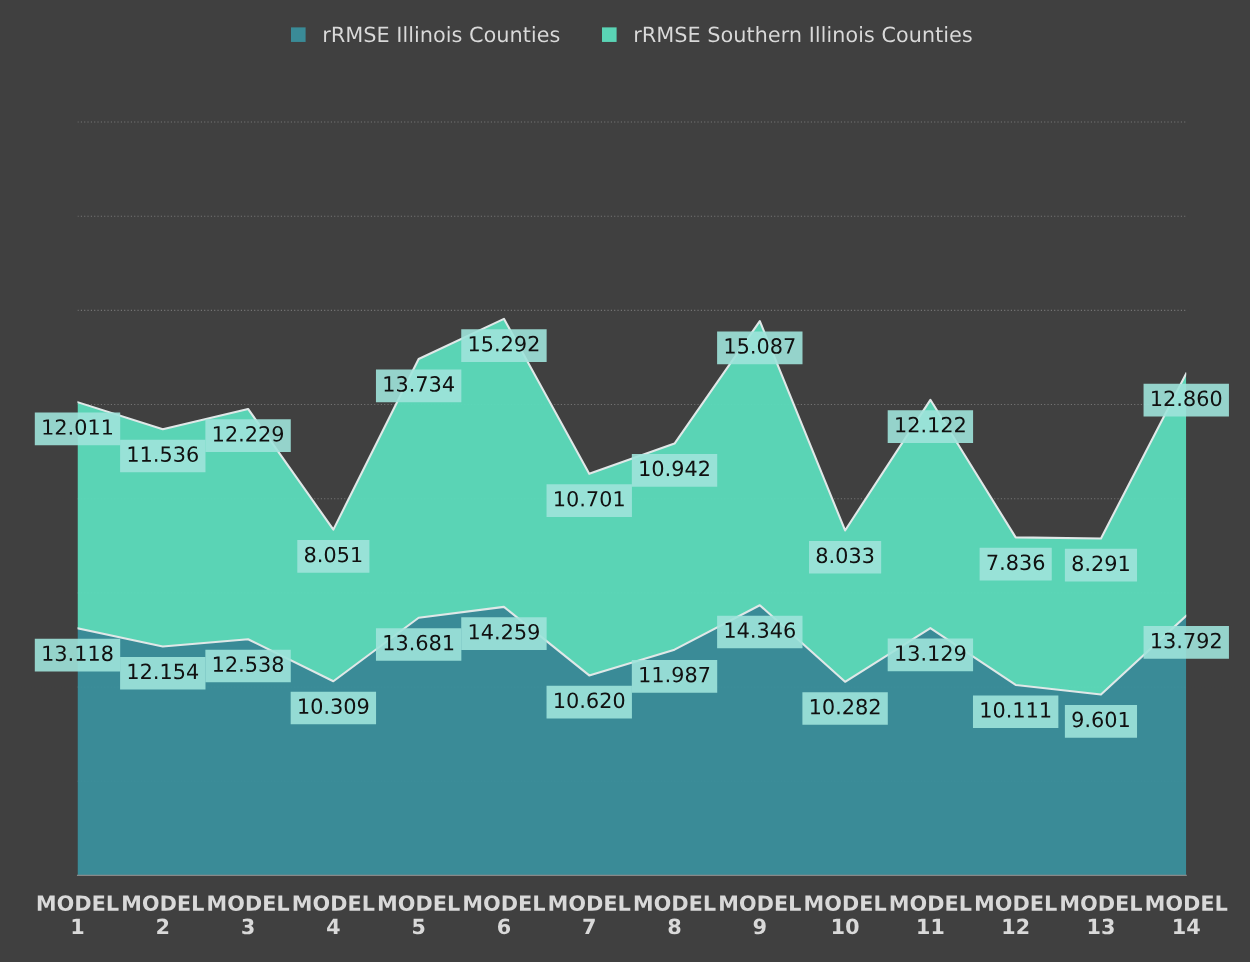  Describe the element at coordinates (845, 555) in the screenshot. I see `data-label: 8.033` at that location.